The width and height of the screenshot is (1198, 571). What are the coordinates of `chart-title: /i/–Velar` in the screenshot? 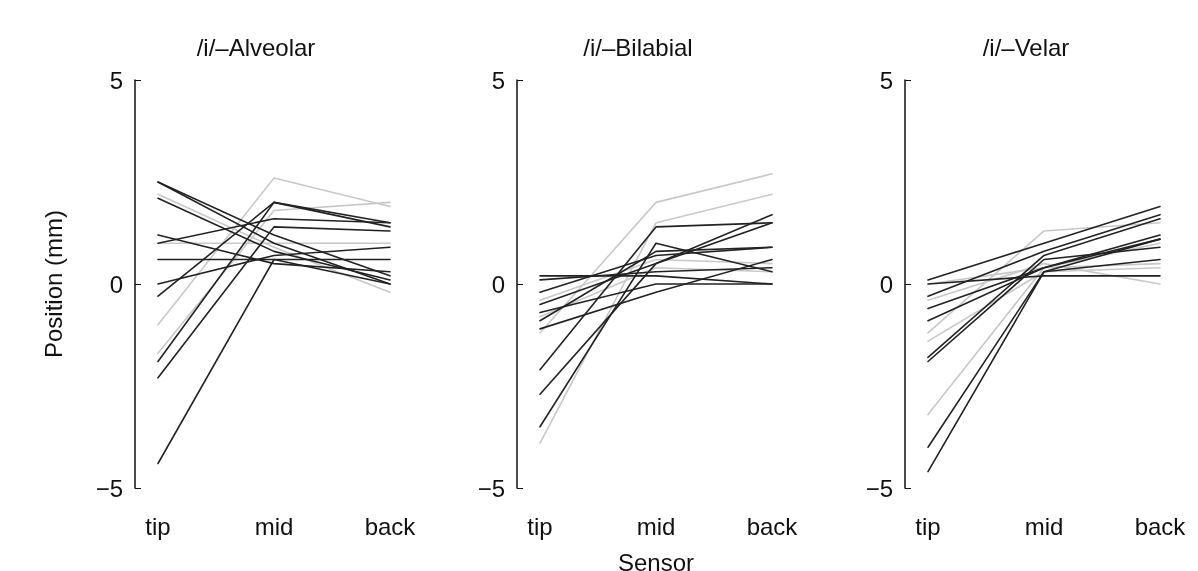 It's located at (1026, 47).